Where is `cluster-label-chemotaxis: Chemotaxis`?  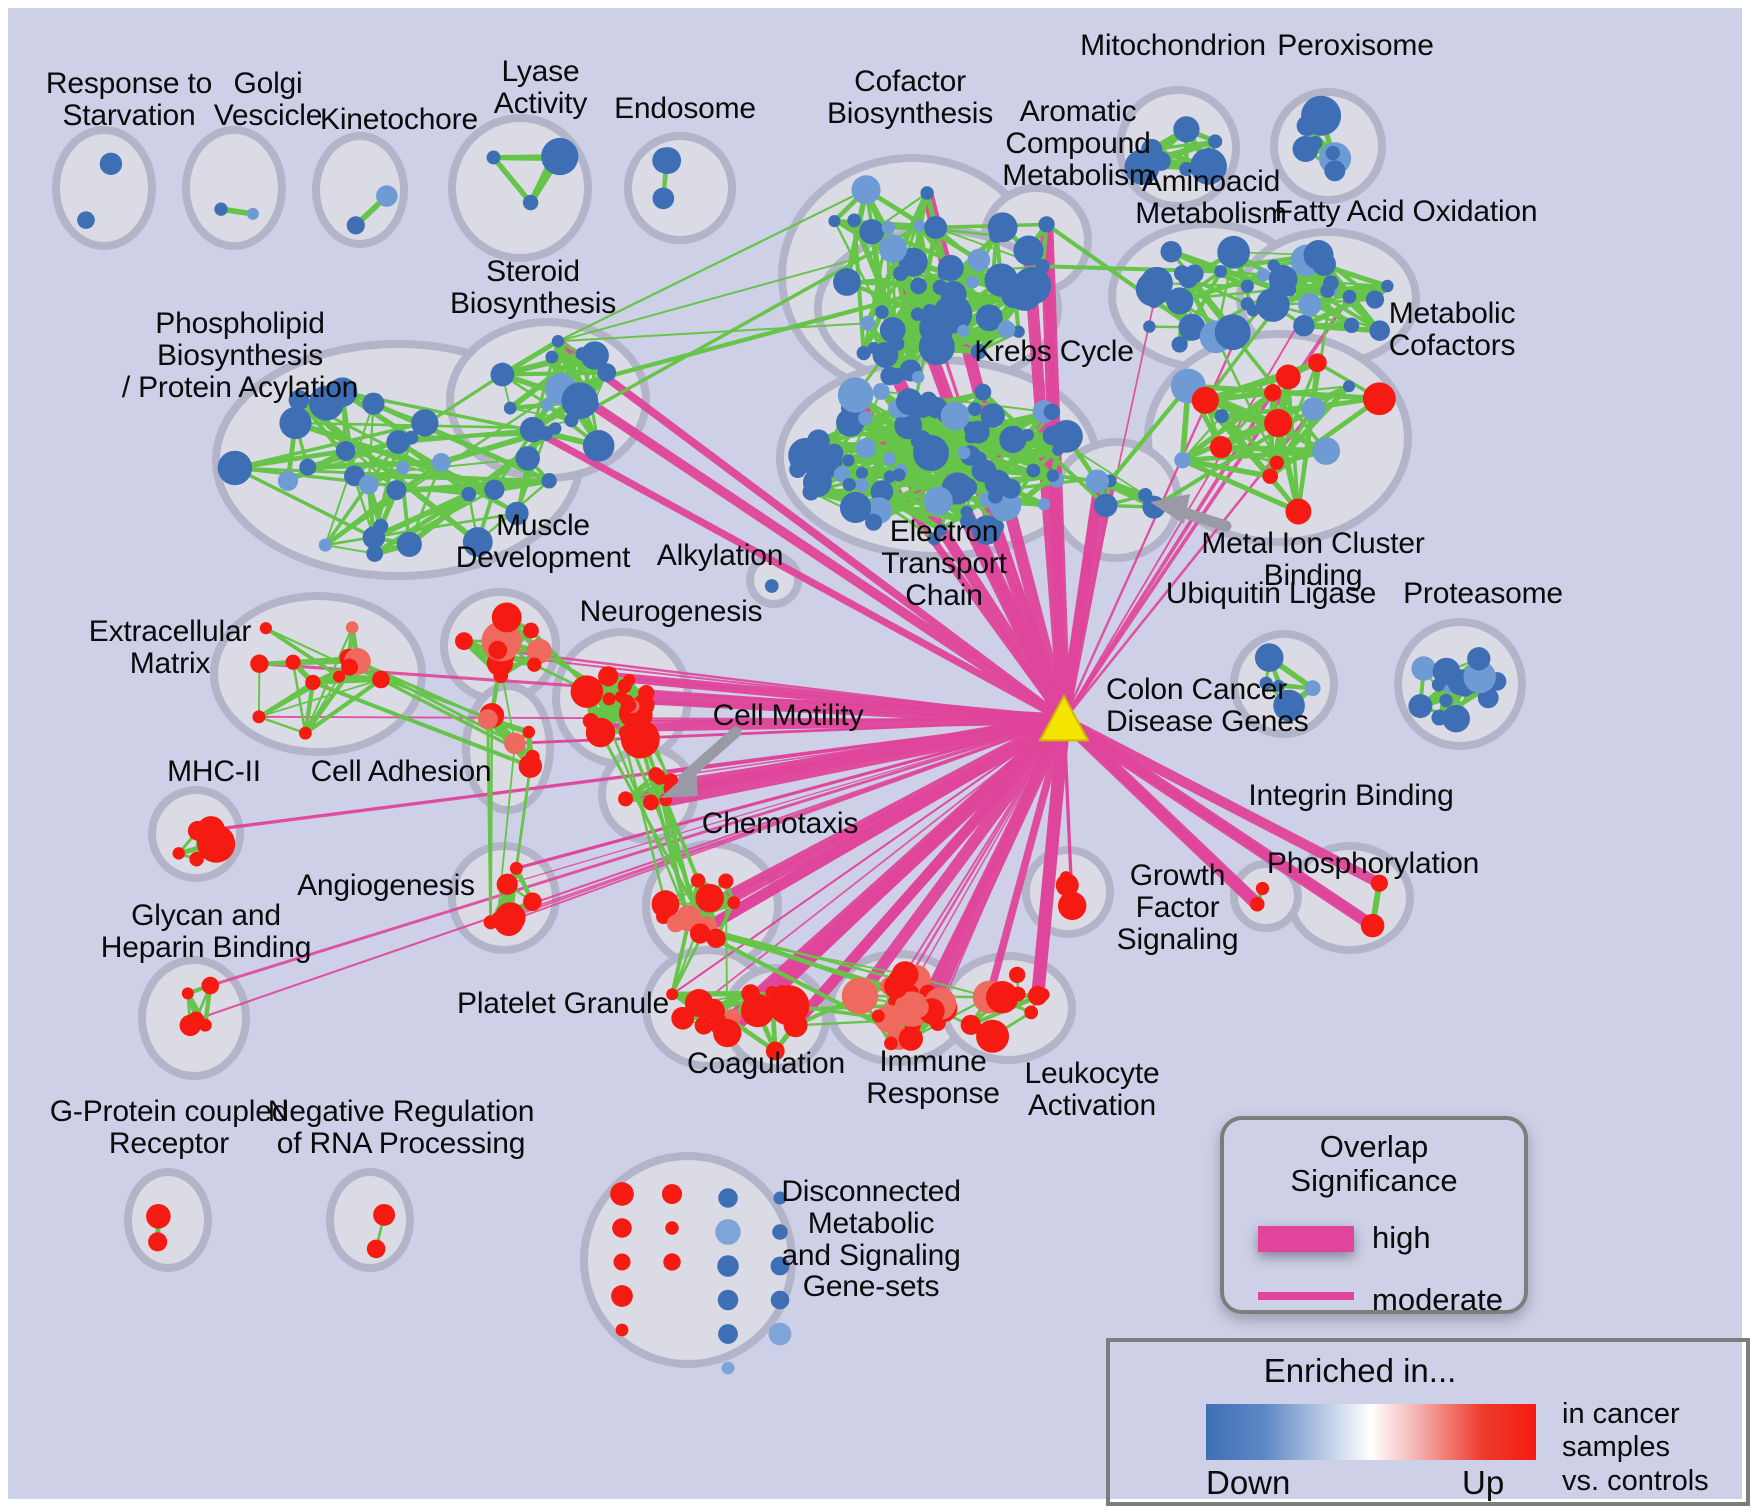
cluster-label-chemotaxis: Chemotaxis is located at coordinates (780, 823).